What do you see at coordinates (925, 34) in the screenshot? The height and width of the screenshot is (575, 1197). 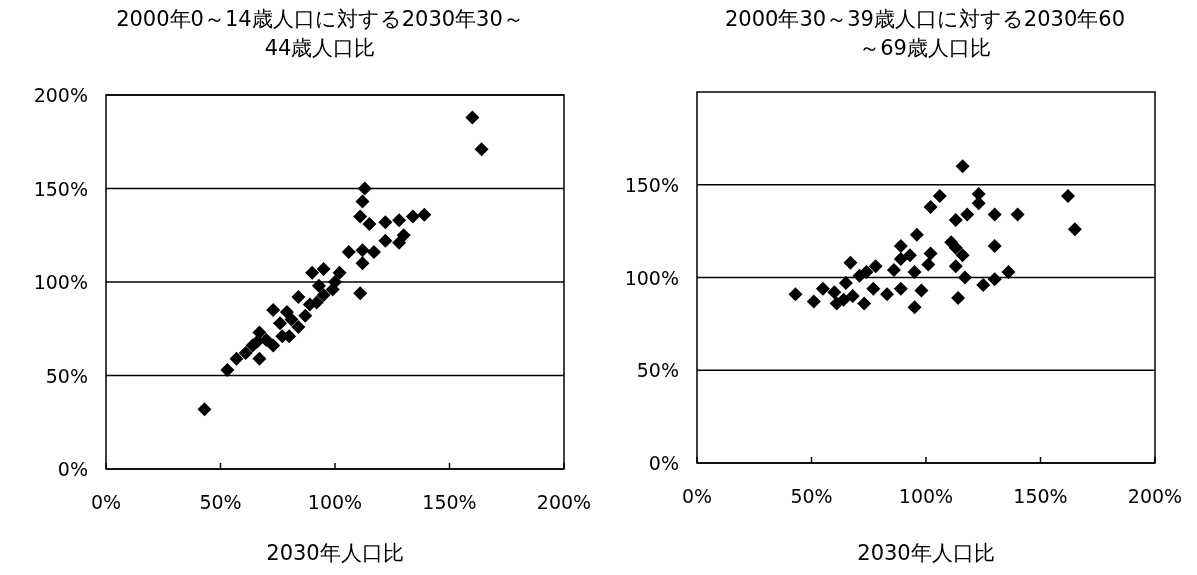 I see `chart-title: 2000年30～39歳人口に対する2030年60～69歳人口比` at bounding box center [925, 34].